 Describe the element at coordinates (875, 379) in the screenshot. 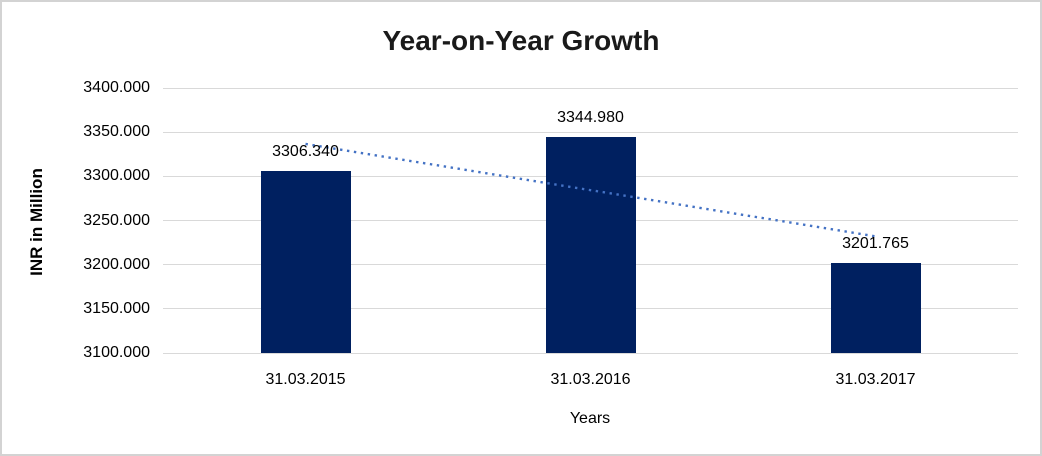

I see `x-axis-tick-label: 31.03.2017` at that location.